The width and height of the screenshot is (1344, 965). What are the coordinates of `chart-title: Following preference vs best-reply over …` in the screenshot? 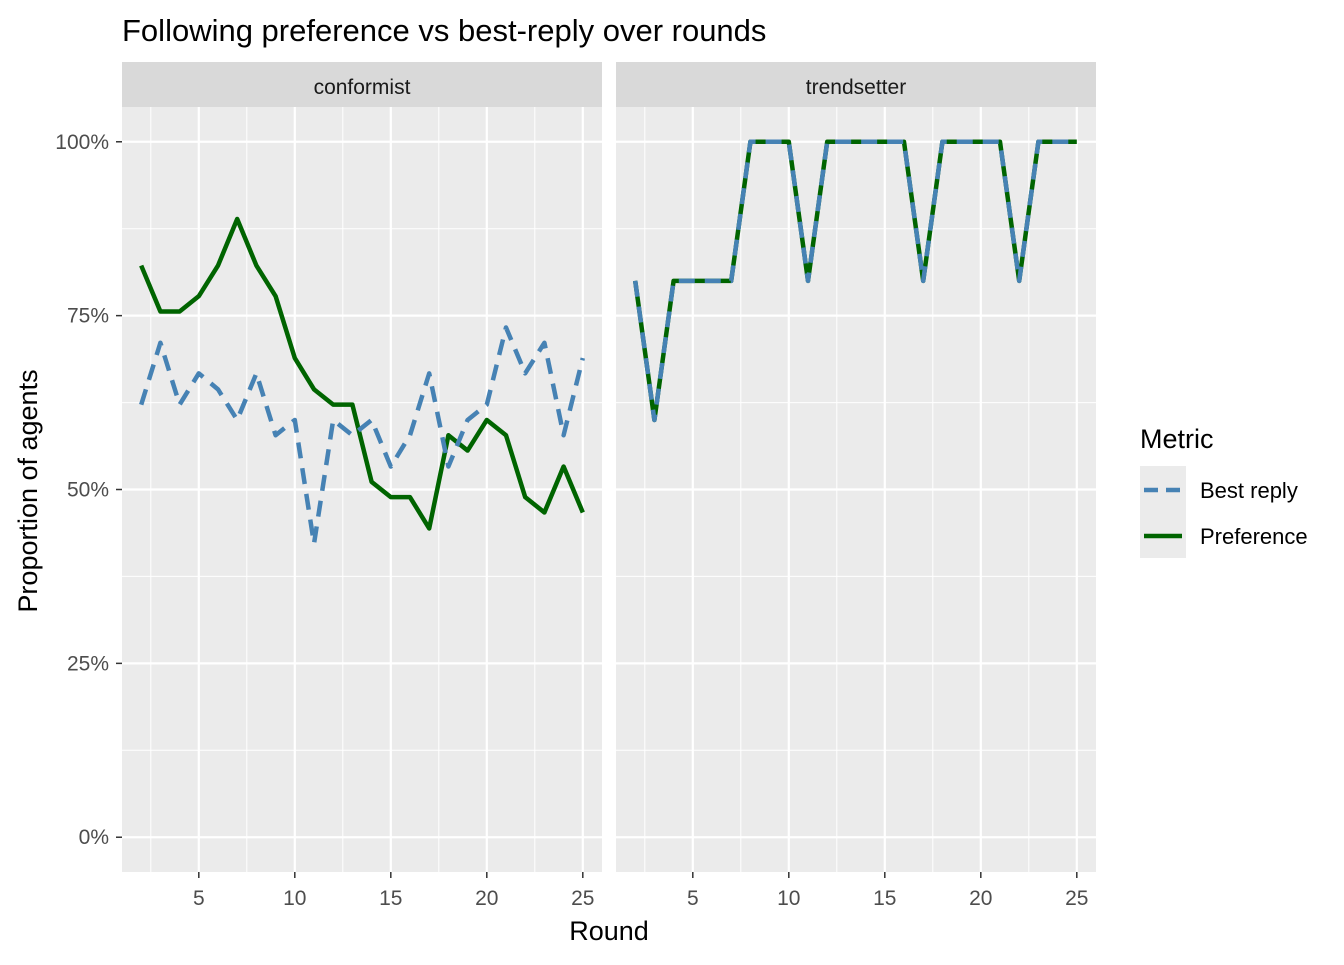 It's located at (444, 30).